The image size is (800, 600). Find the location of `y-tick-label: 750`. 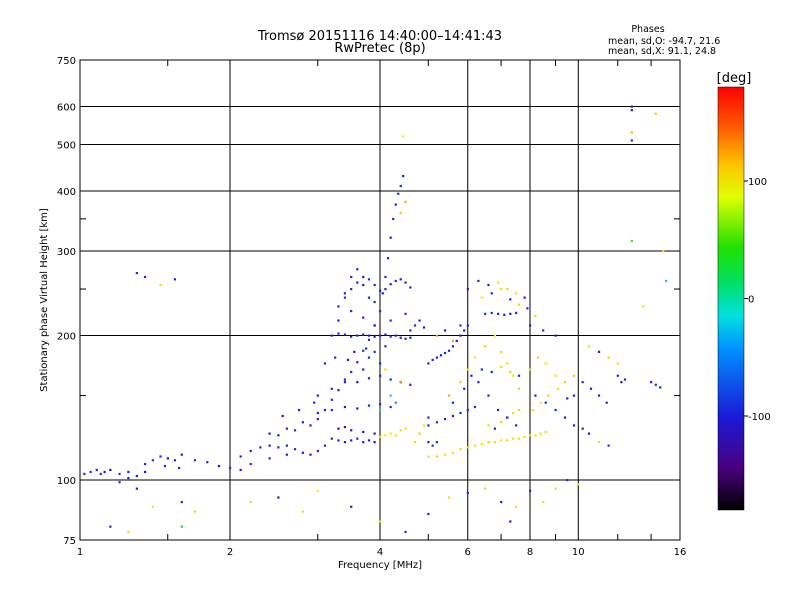

y-tick-label: 750 is located at coordinates (66, 61).